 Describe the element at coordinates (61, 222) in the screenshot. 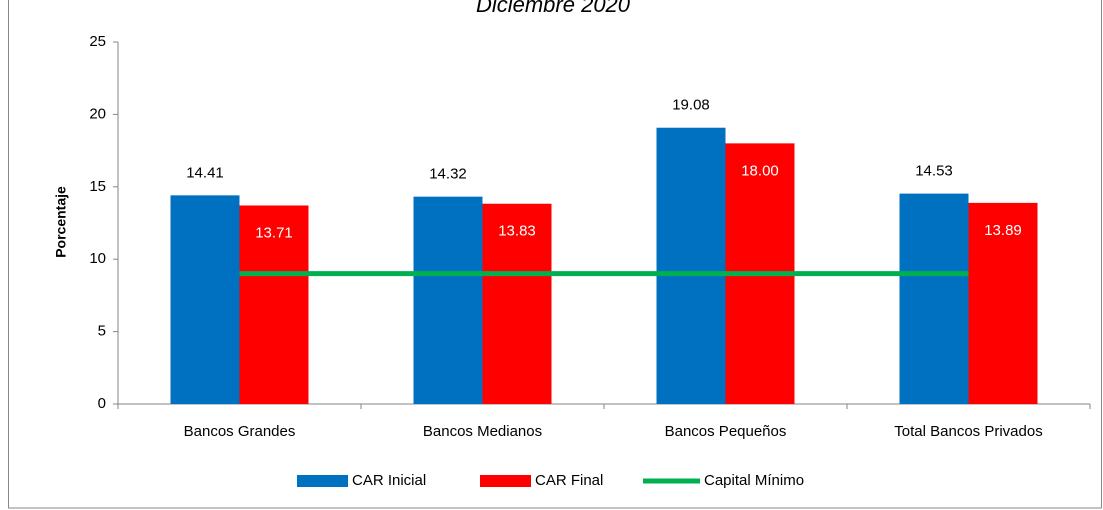

I see `y-axis-label: Porcentaje` at that location.